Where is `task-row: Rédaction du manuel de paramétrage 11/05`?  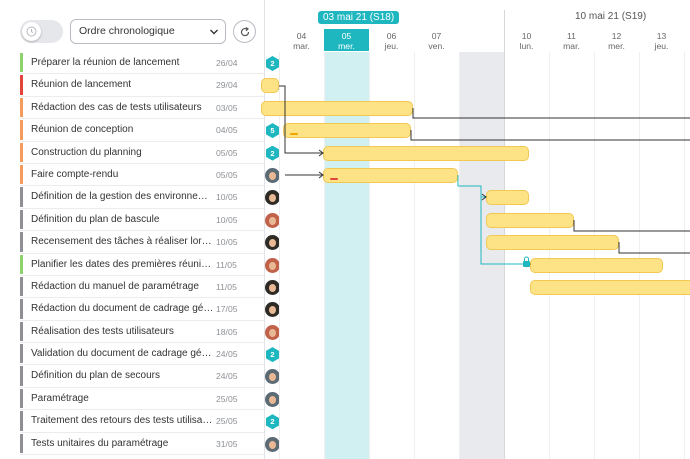
task-row: Rédaction du manuel de paramétrage 11/05 is located at coordinates (150, 287).